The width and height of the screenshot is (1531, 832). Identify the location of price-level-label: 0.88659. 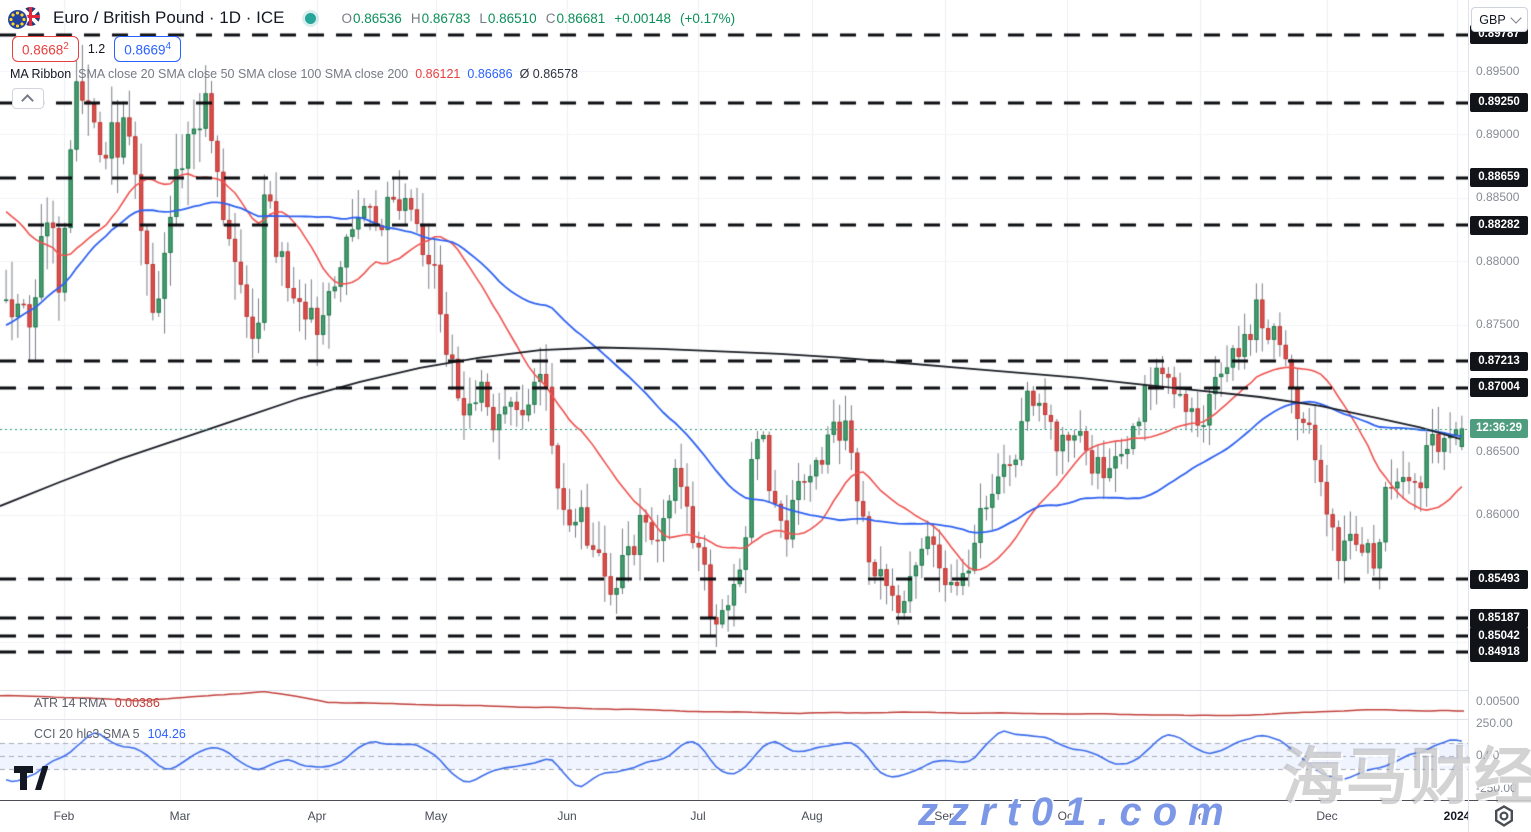
(1499, 178).